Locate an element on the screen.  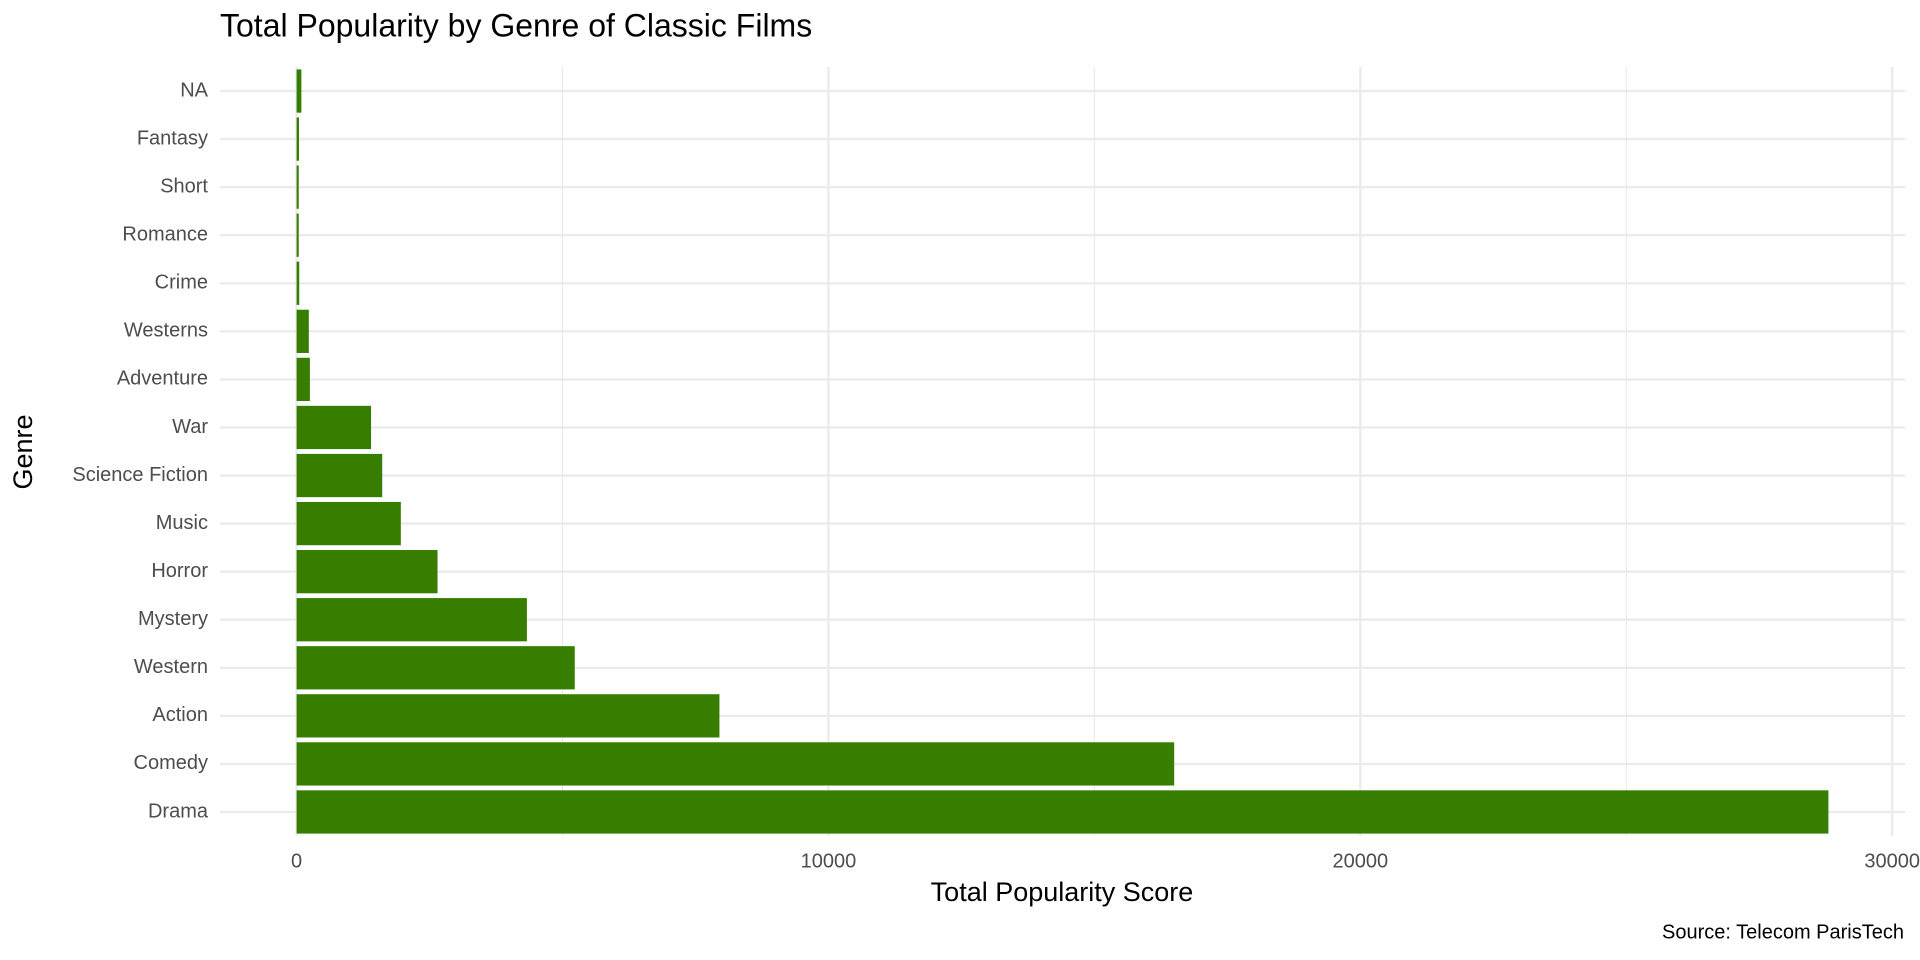
y-tick-label: War is located at coordinates (190, 427).